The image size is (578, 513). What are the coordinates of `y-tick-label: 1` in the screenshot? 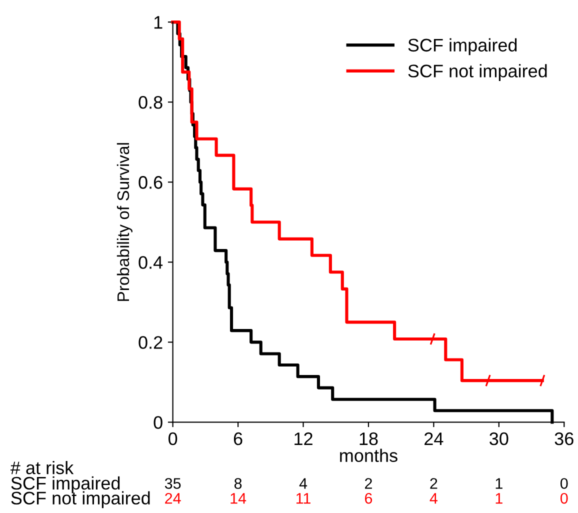 It's located at (158, 22).